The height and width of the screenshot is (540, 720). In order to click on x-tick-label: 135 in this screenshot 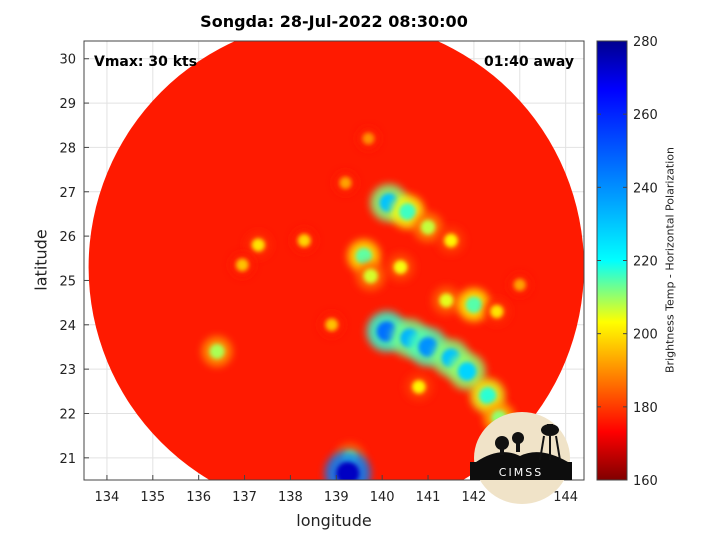, I will do `click(152, 497)`.